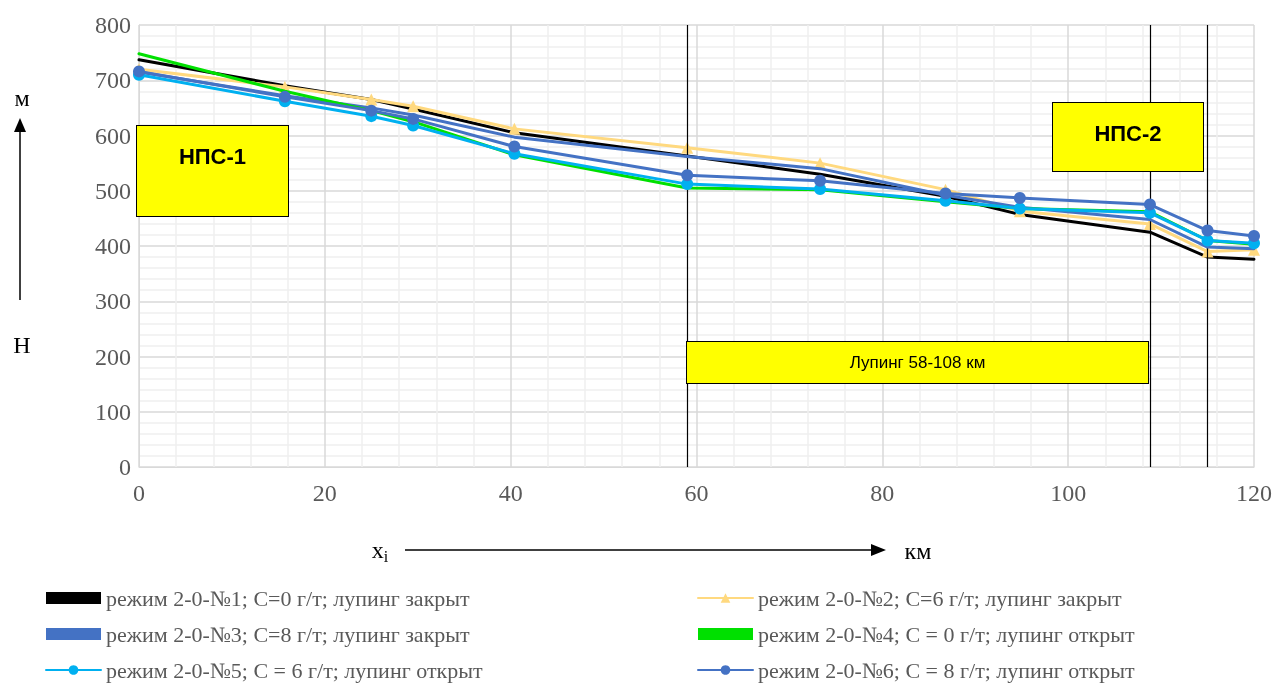 The height and width of the screenshot is (690, 1280). I want to click on y-tick-label: 100, so click(113, 411).